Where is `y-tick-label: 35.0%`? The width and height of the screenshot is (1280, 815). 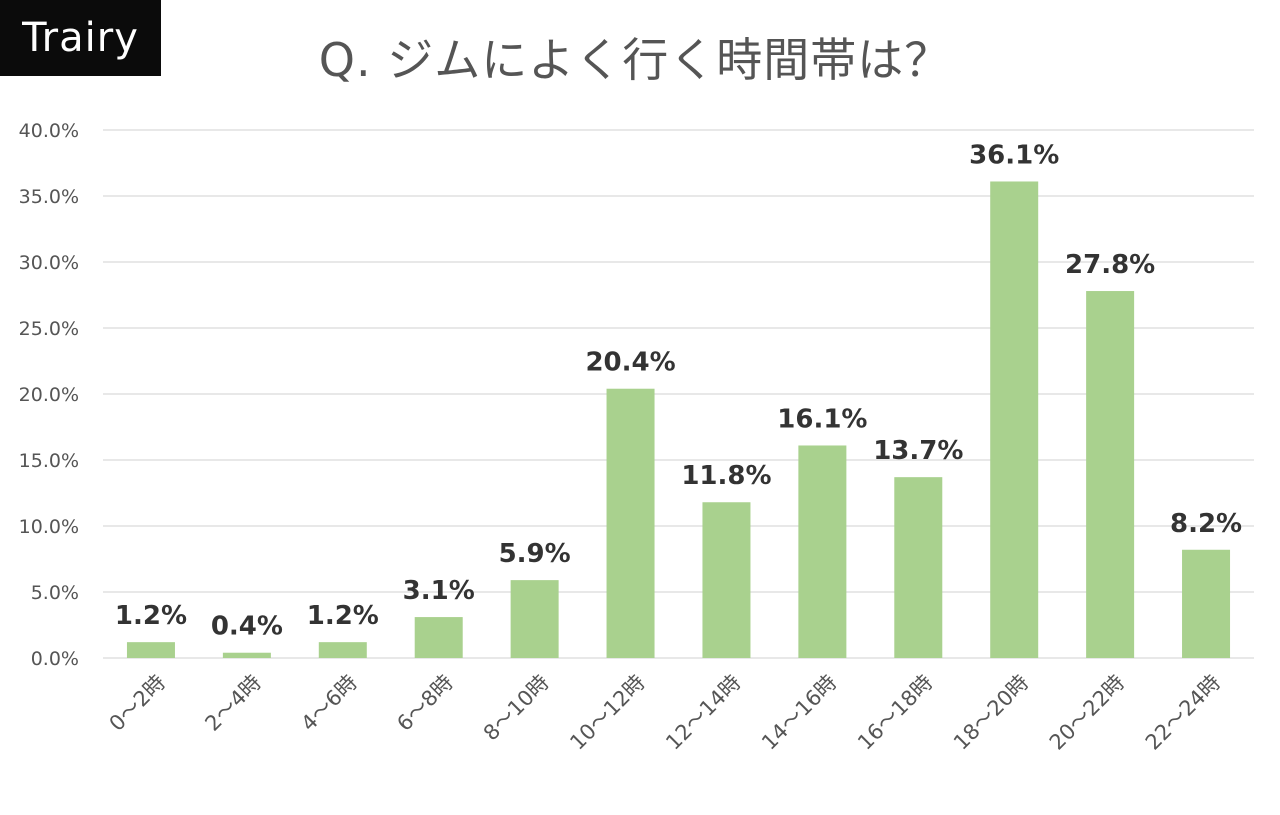
y-tick-label: 35.0% is located at coordinates (49, 197).